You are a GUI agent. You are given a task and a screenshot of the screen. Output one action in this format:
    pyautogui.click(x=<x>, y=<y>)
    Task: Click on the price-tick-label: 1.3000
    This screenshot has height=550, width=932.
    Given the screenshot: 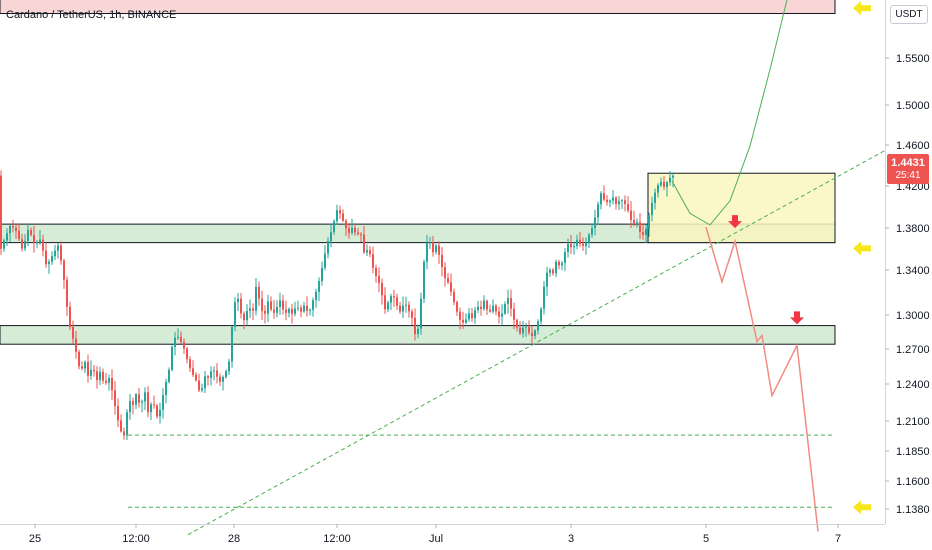 What is the action you would take?
    pyautogui.click(x=913, y=316)
    